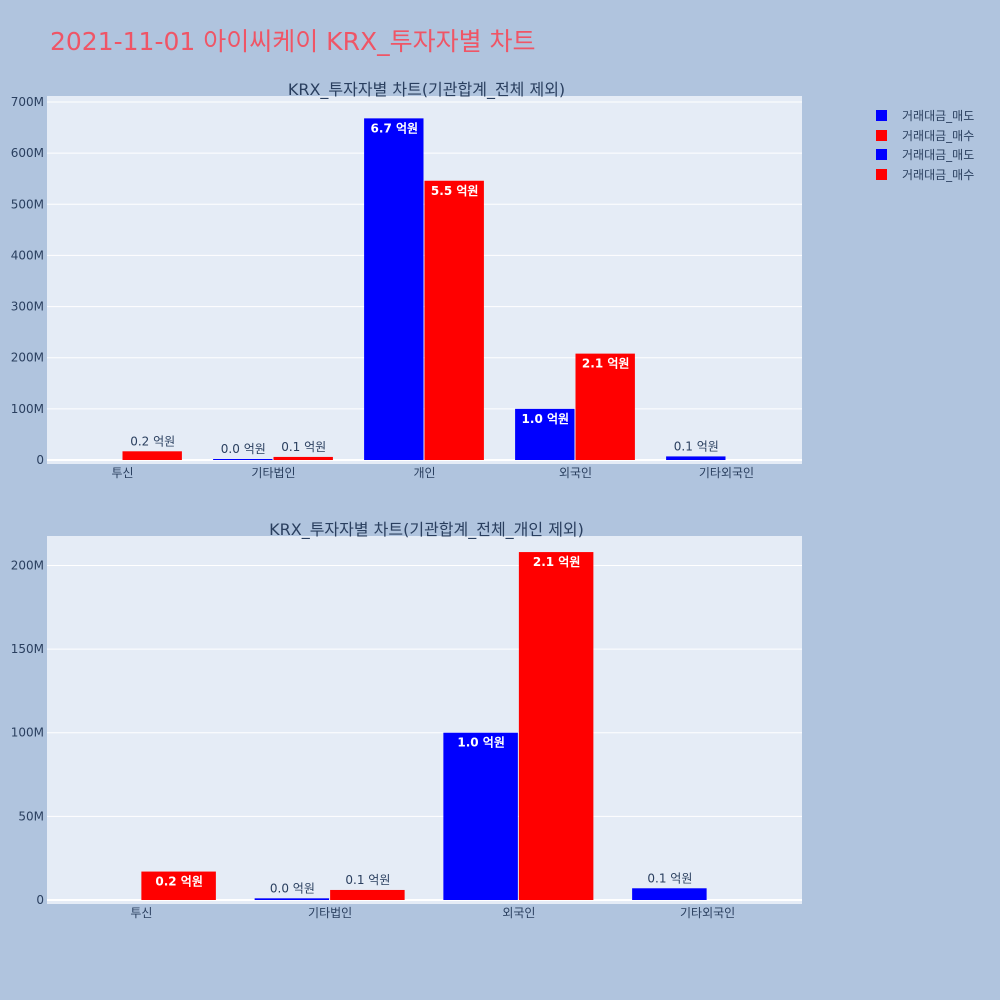 The width and height of the screenshot is (1000, 1000). Describe the element at coordinates (424, 473) in the screenshot. I see `x-tick-label: 개인` at that location.